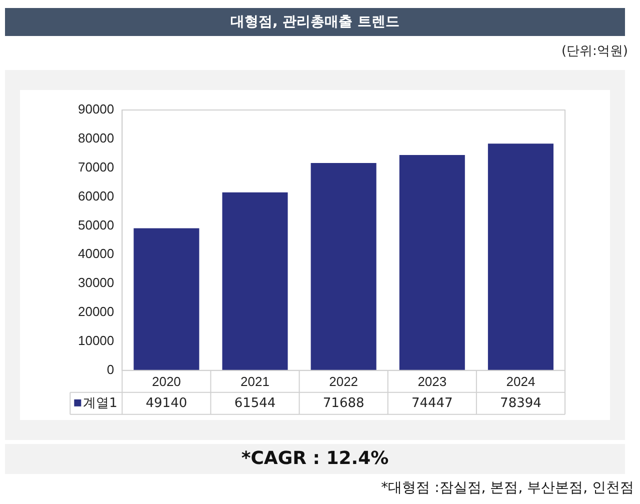  I want to click on y-tick-label: 70000, so click(96, 166).